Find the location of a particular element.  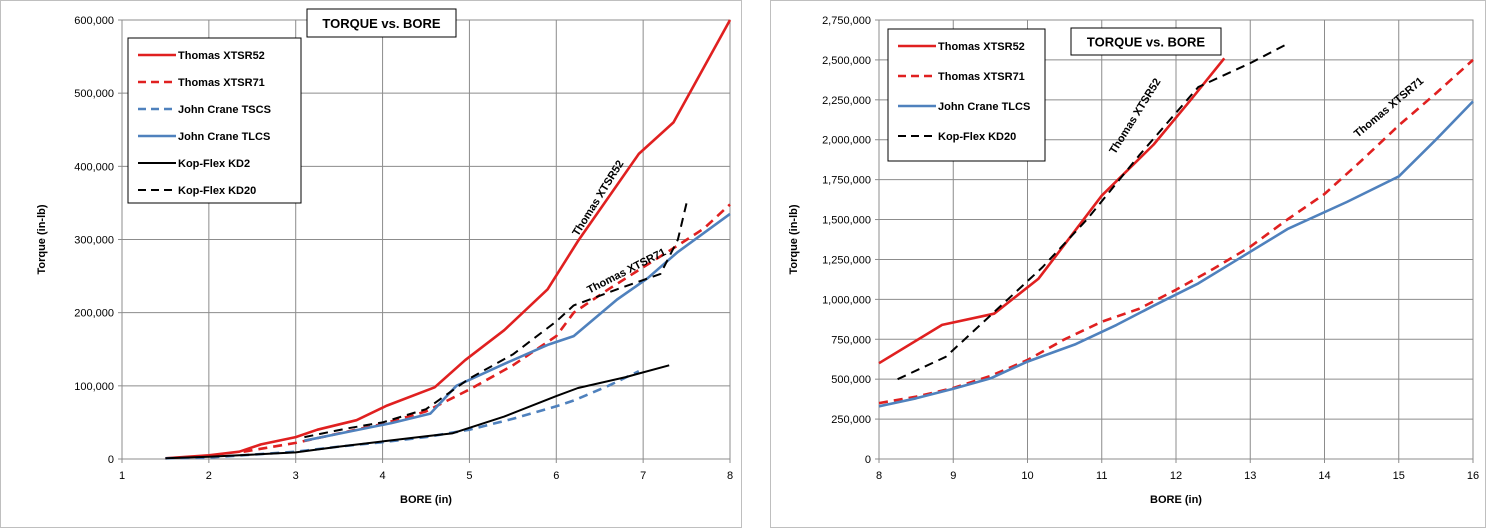

y-tick-label: 1,250,000 is located at coordinates (846, 260).